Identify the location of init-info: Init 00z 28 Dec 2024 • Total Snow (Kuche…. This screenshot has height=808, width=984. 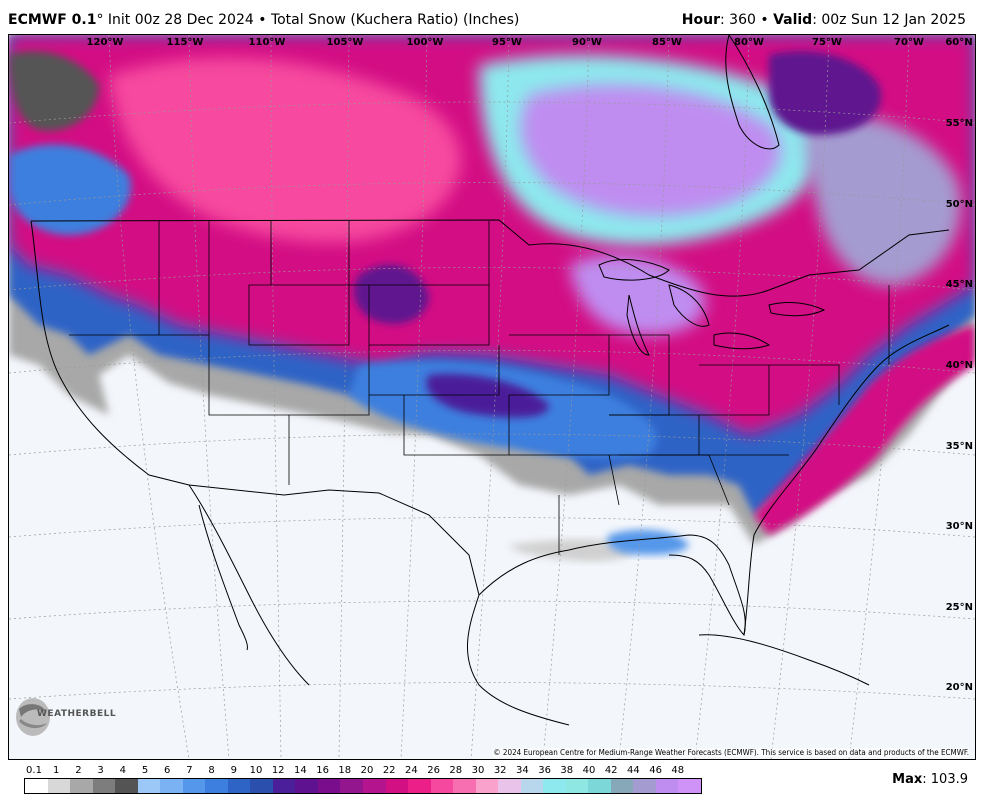
(311, 20).